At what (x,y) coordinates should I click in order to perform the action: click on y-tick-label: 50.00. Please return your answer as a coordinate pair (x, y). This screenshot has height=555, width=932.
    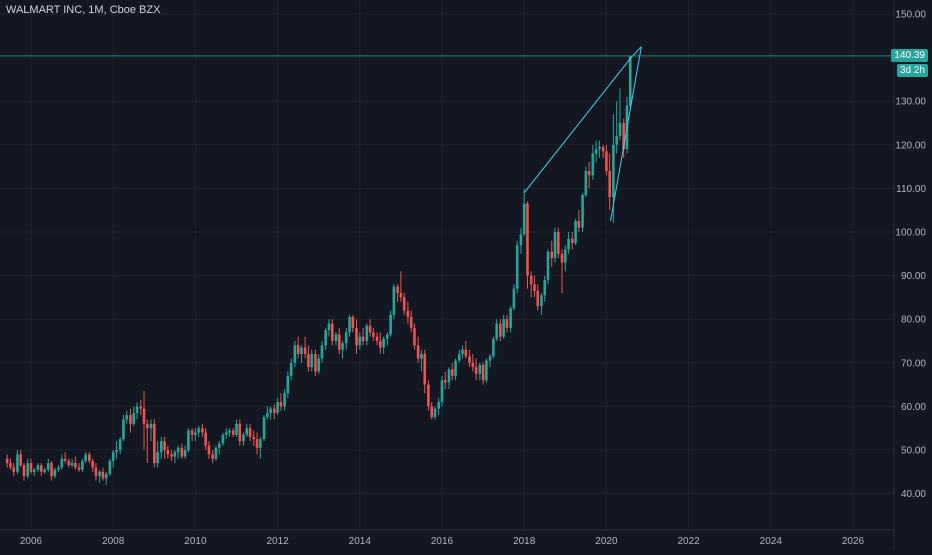
    Looking at the image, I should click on (913, 451).